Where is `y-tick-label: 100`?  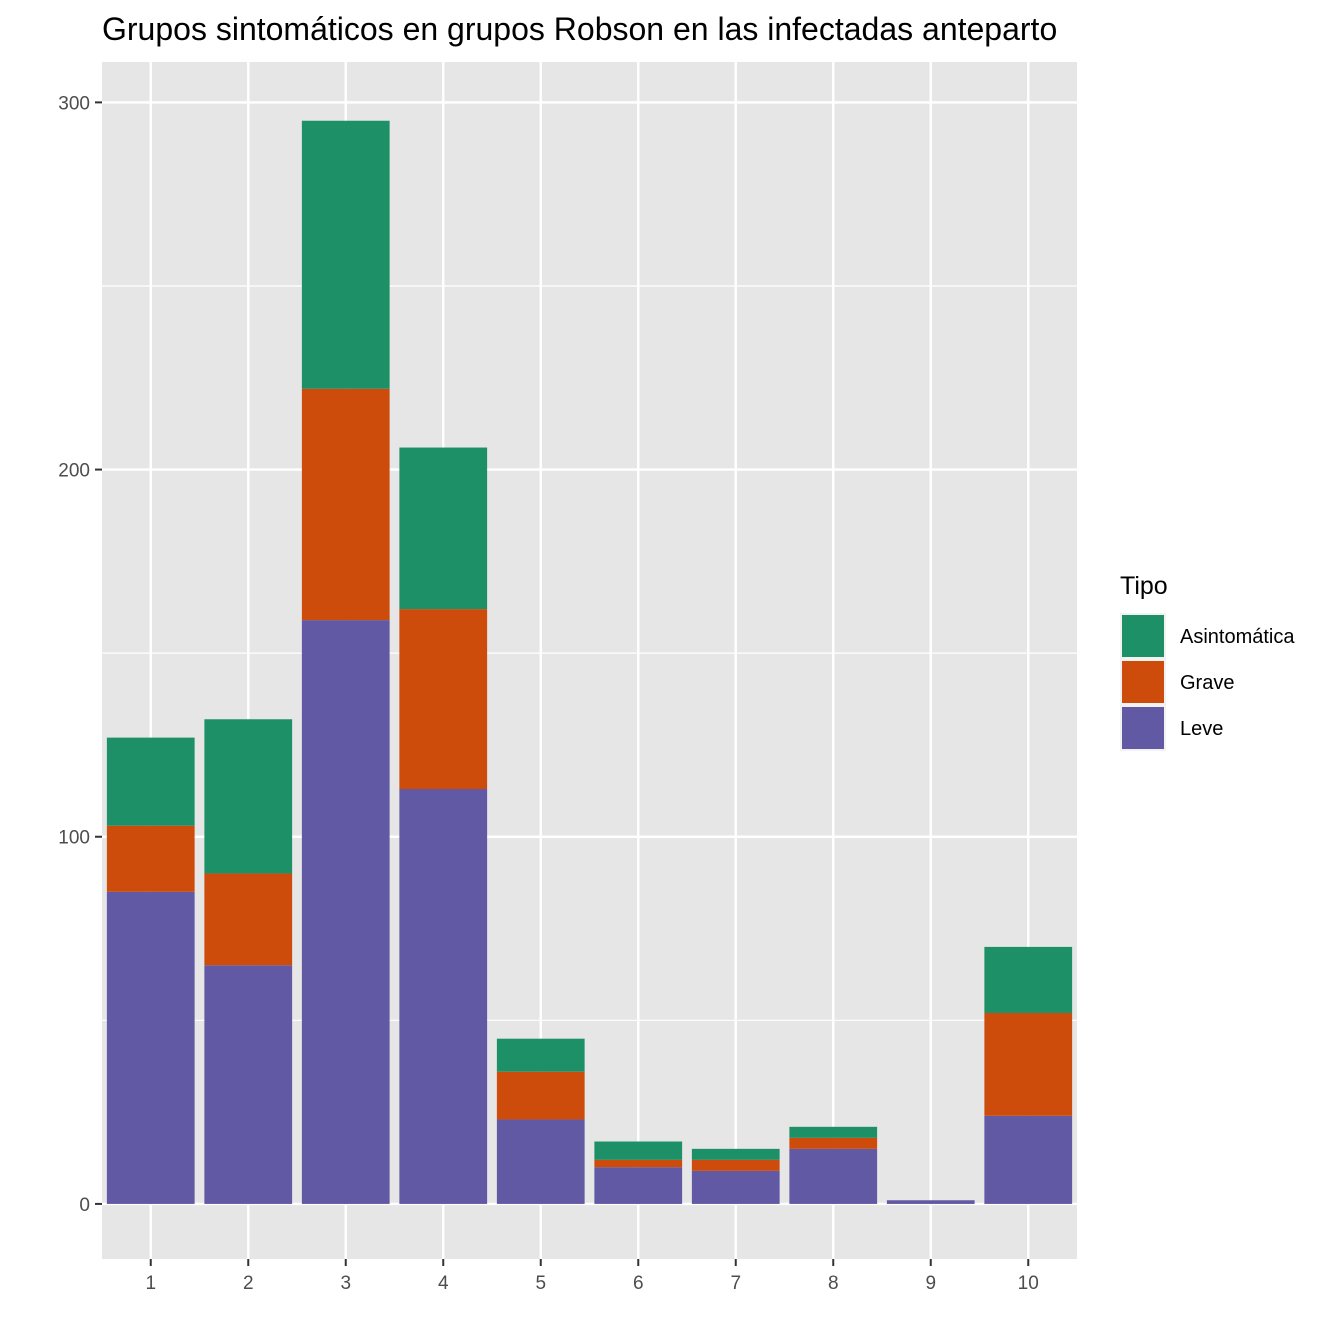 y-tick-label: 100 is located at coordinates (74, 838).